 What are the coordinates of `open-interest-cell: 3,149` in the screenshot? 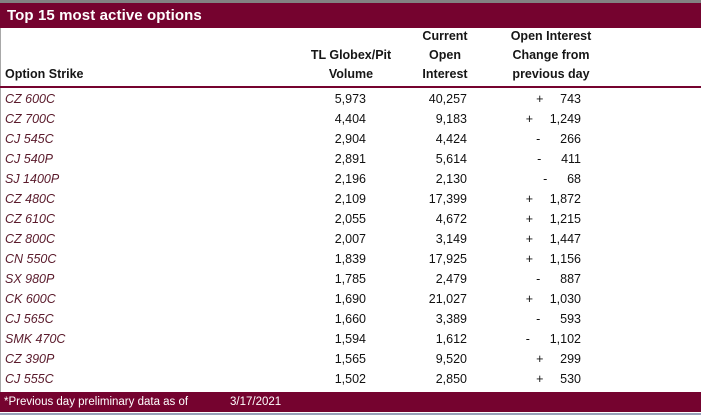 It's located at (451, 239).